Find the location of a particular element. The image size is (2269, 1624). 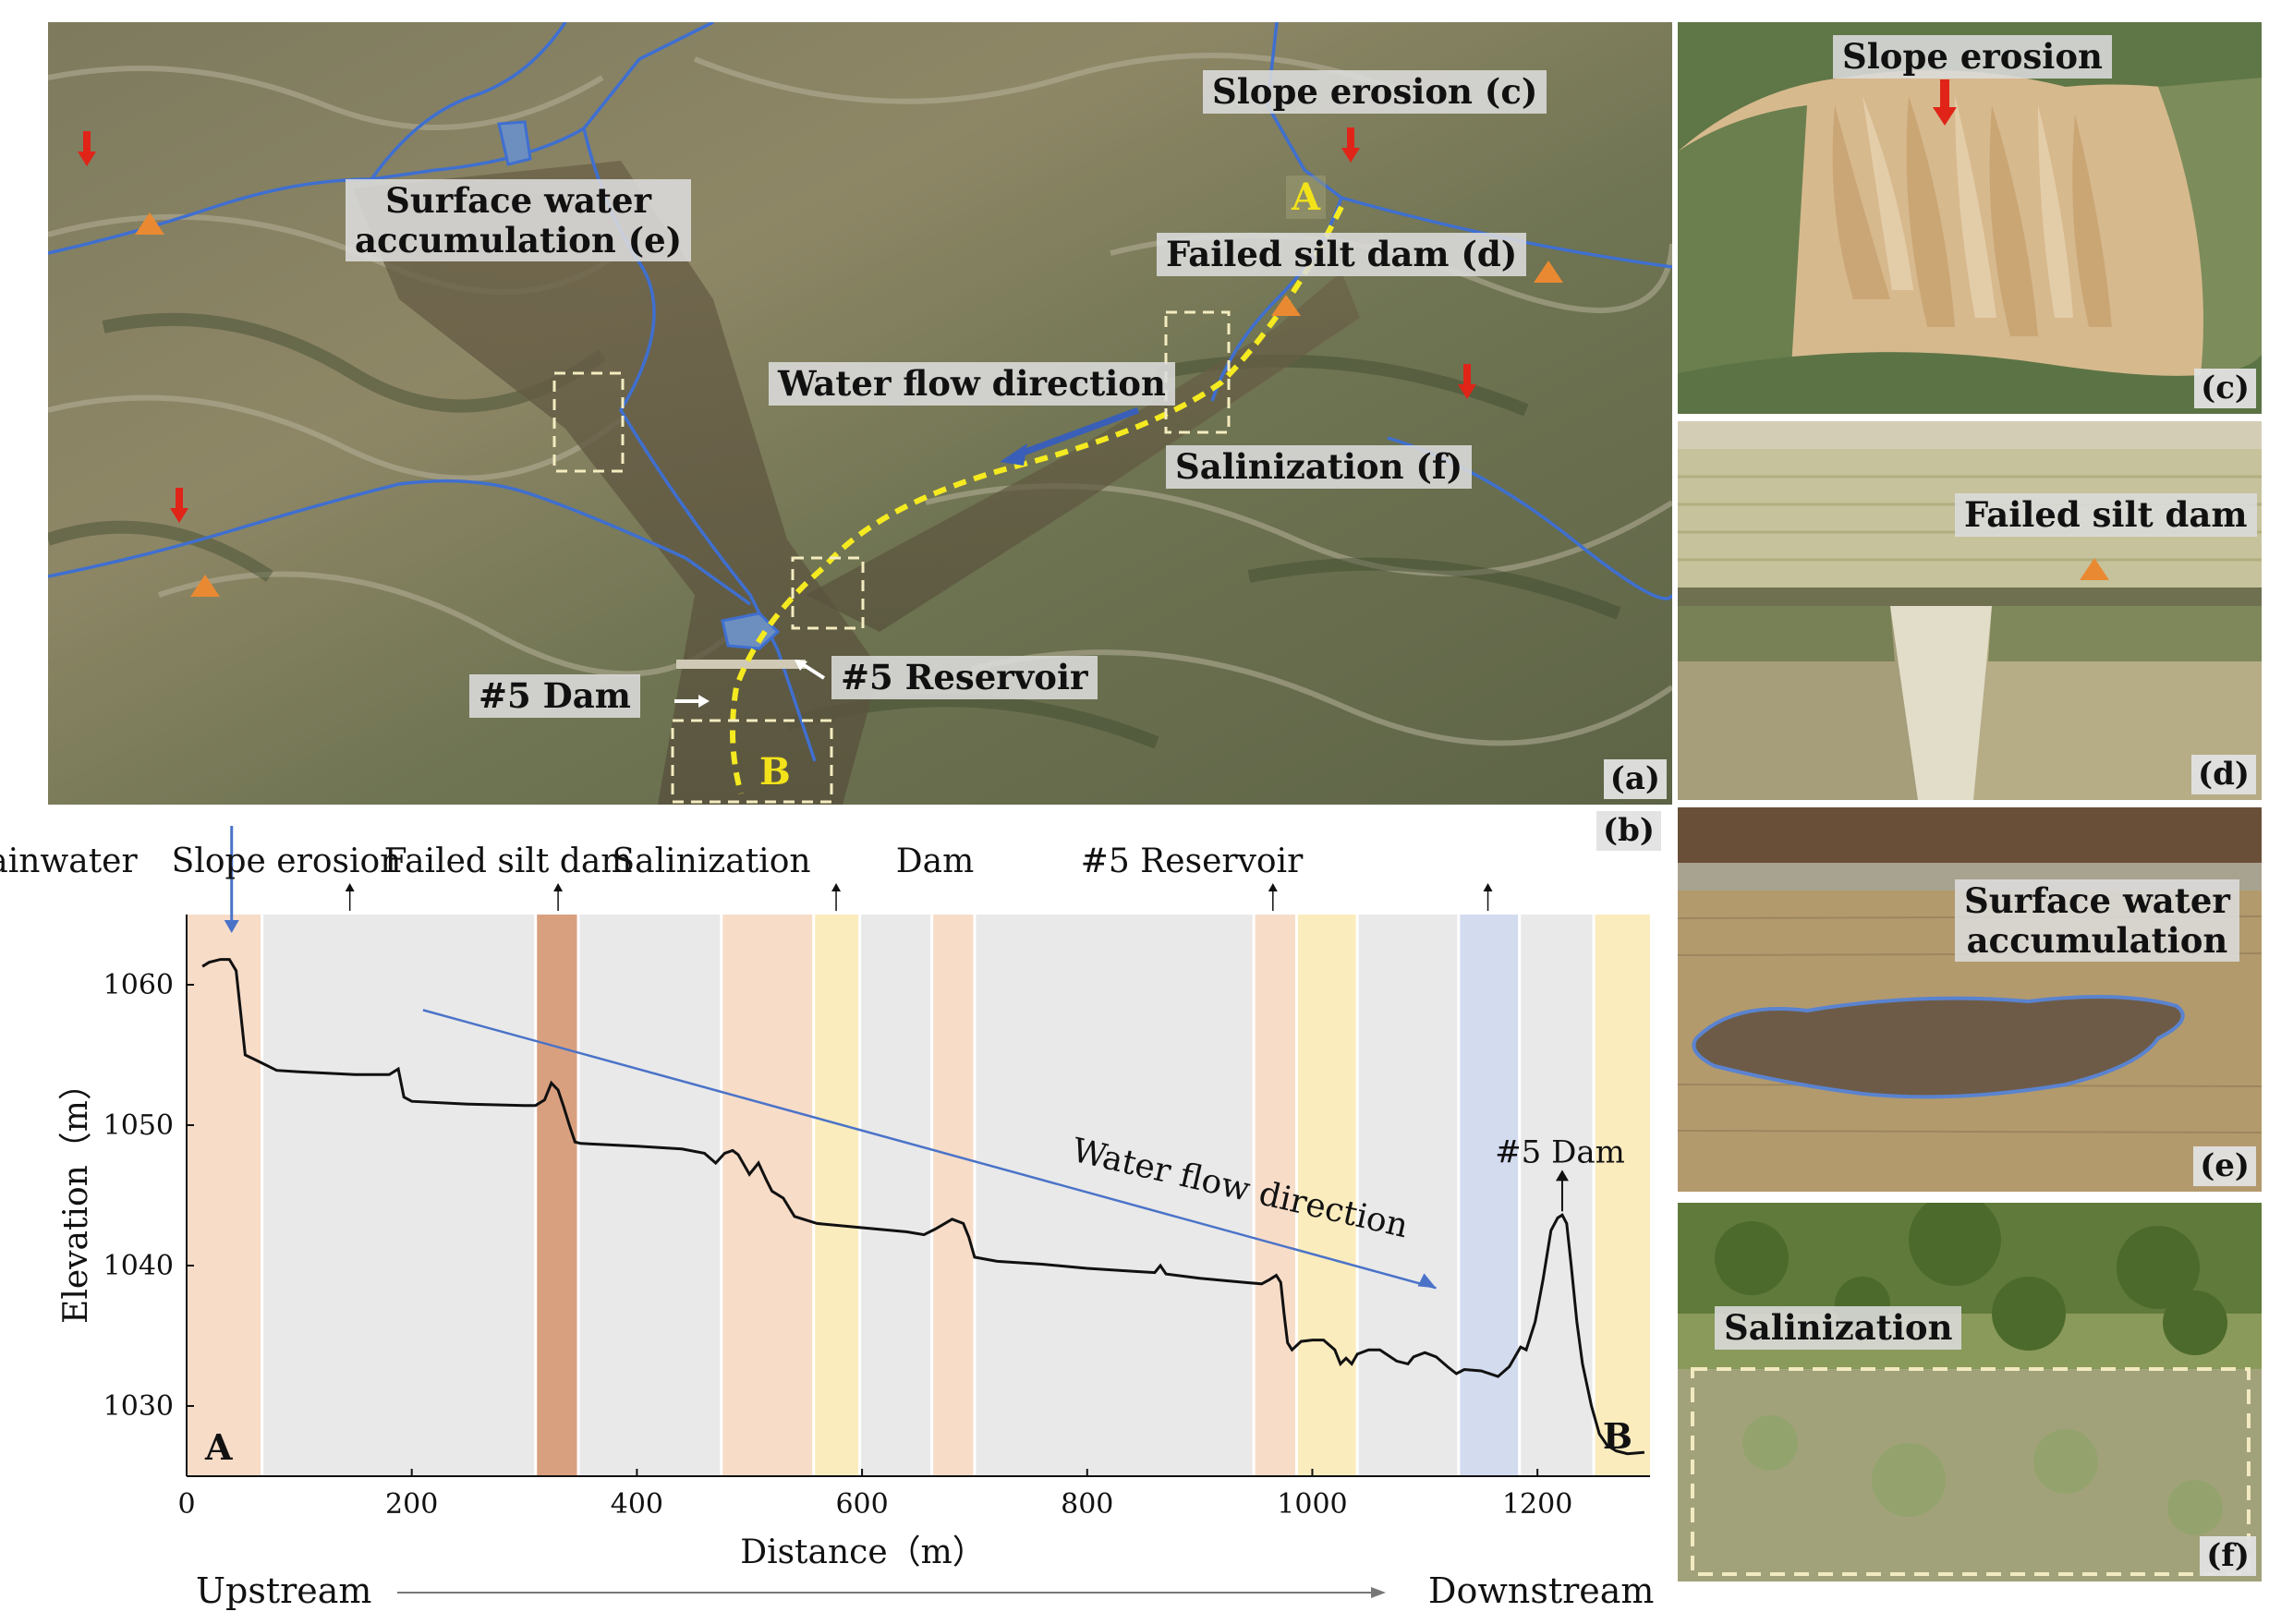

dam5-pointer-head is located at coordinates (1562, 1176).